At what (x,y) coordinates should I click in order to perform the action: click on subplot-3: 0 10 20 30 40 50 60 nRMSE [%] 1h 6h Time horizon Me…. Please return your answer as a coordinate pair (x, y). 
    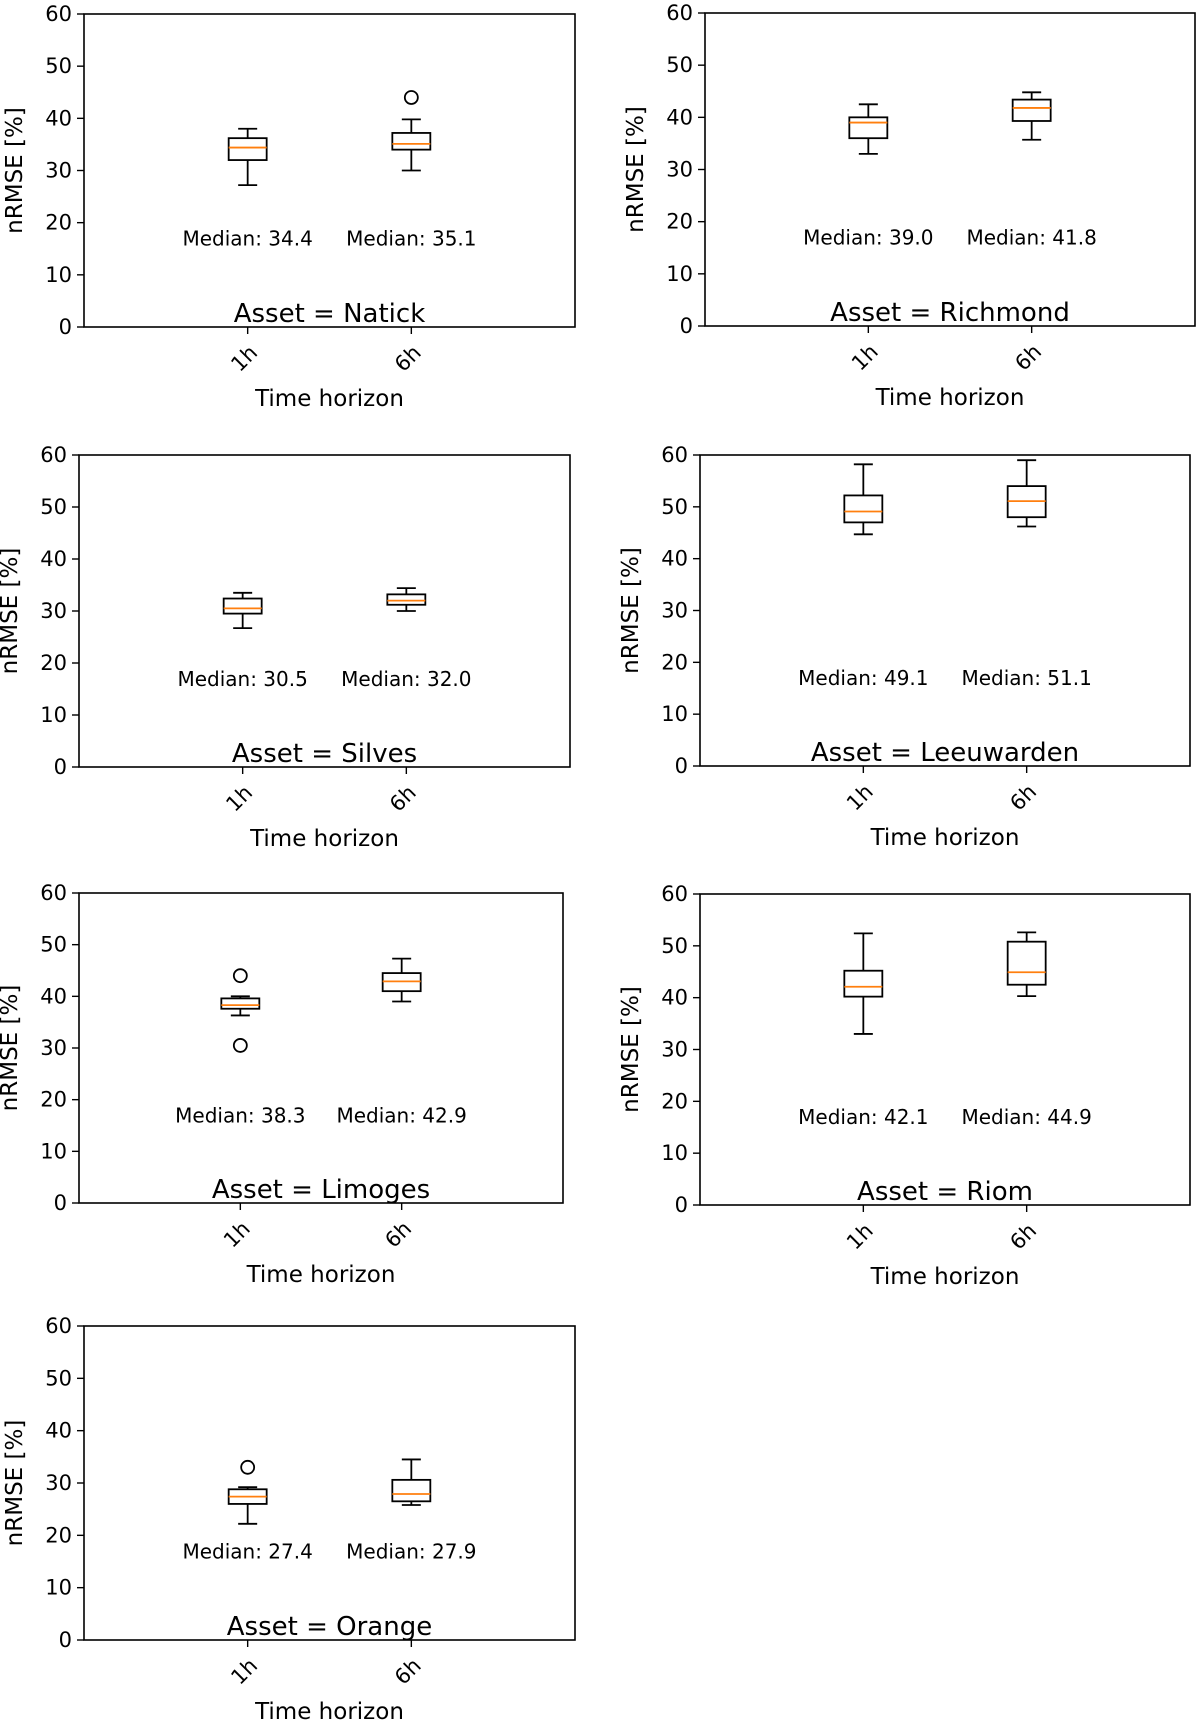
    Looking at the image, I should click on (285, 647).